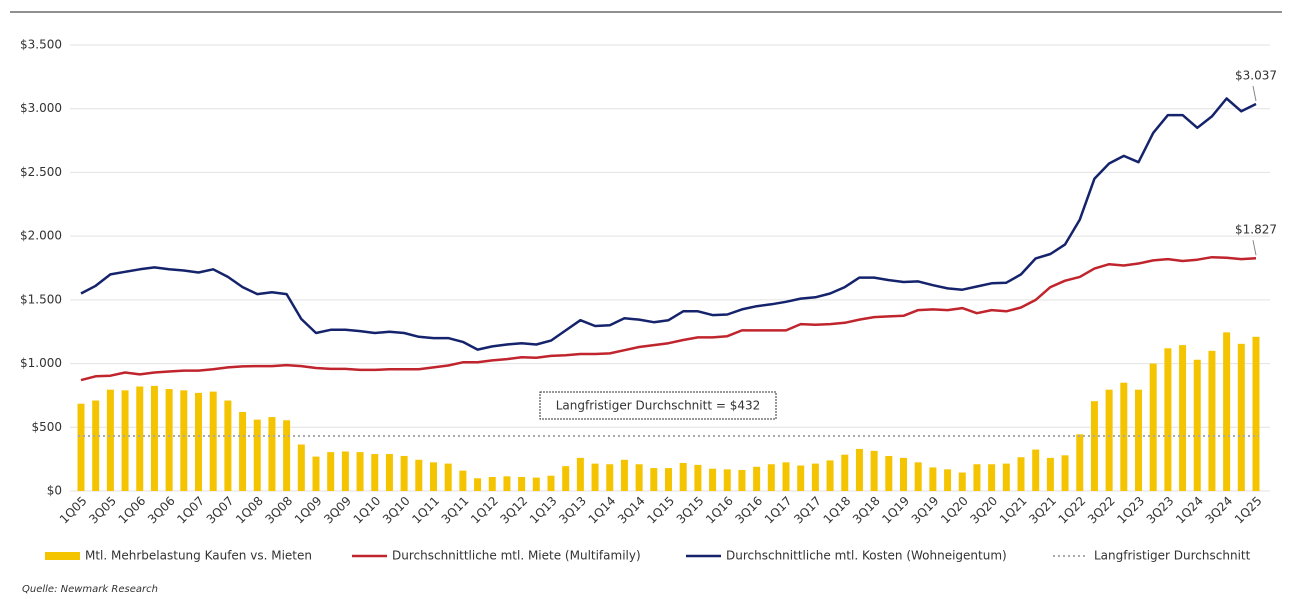  I want to click on y-tick-label: $0, so click(54, 491).